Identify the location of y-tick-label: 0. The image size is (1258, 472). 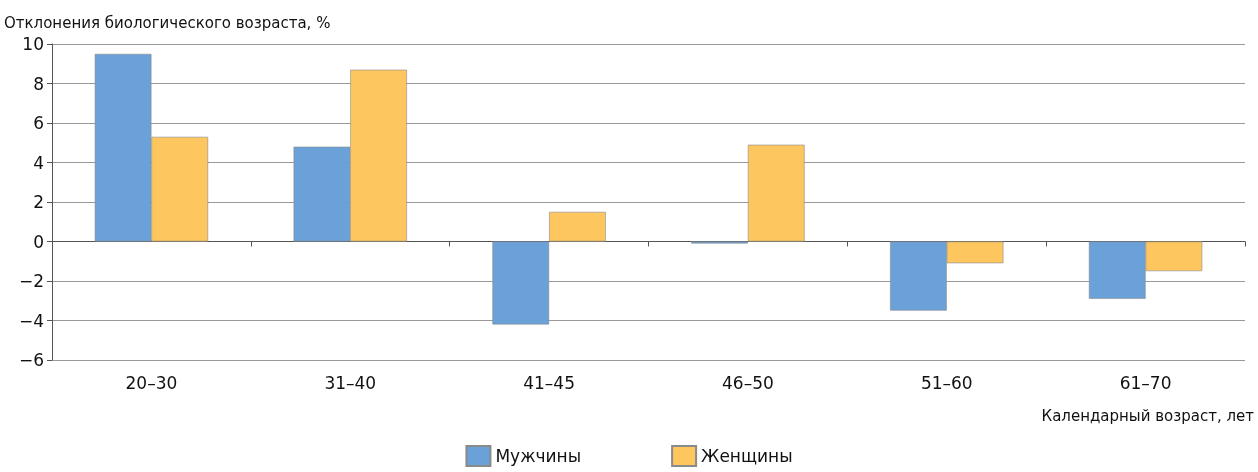
(38, 241).